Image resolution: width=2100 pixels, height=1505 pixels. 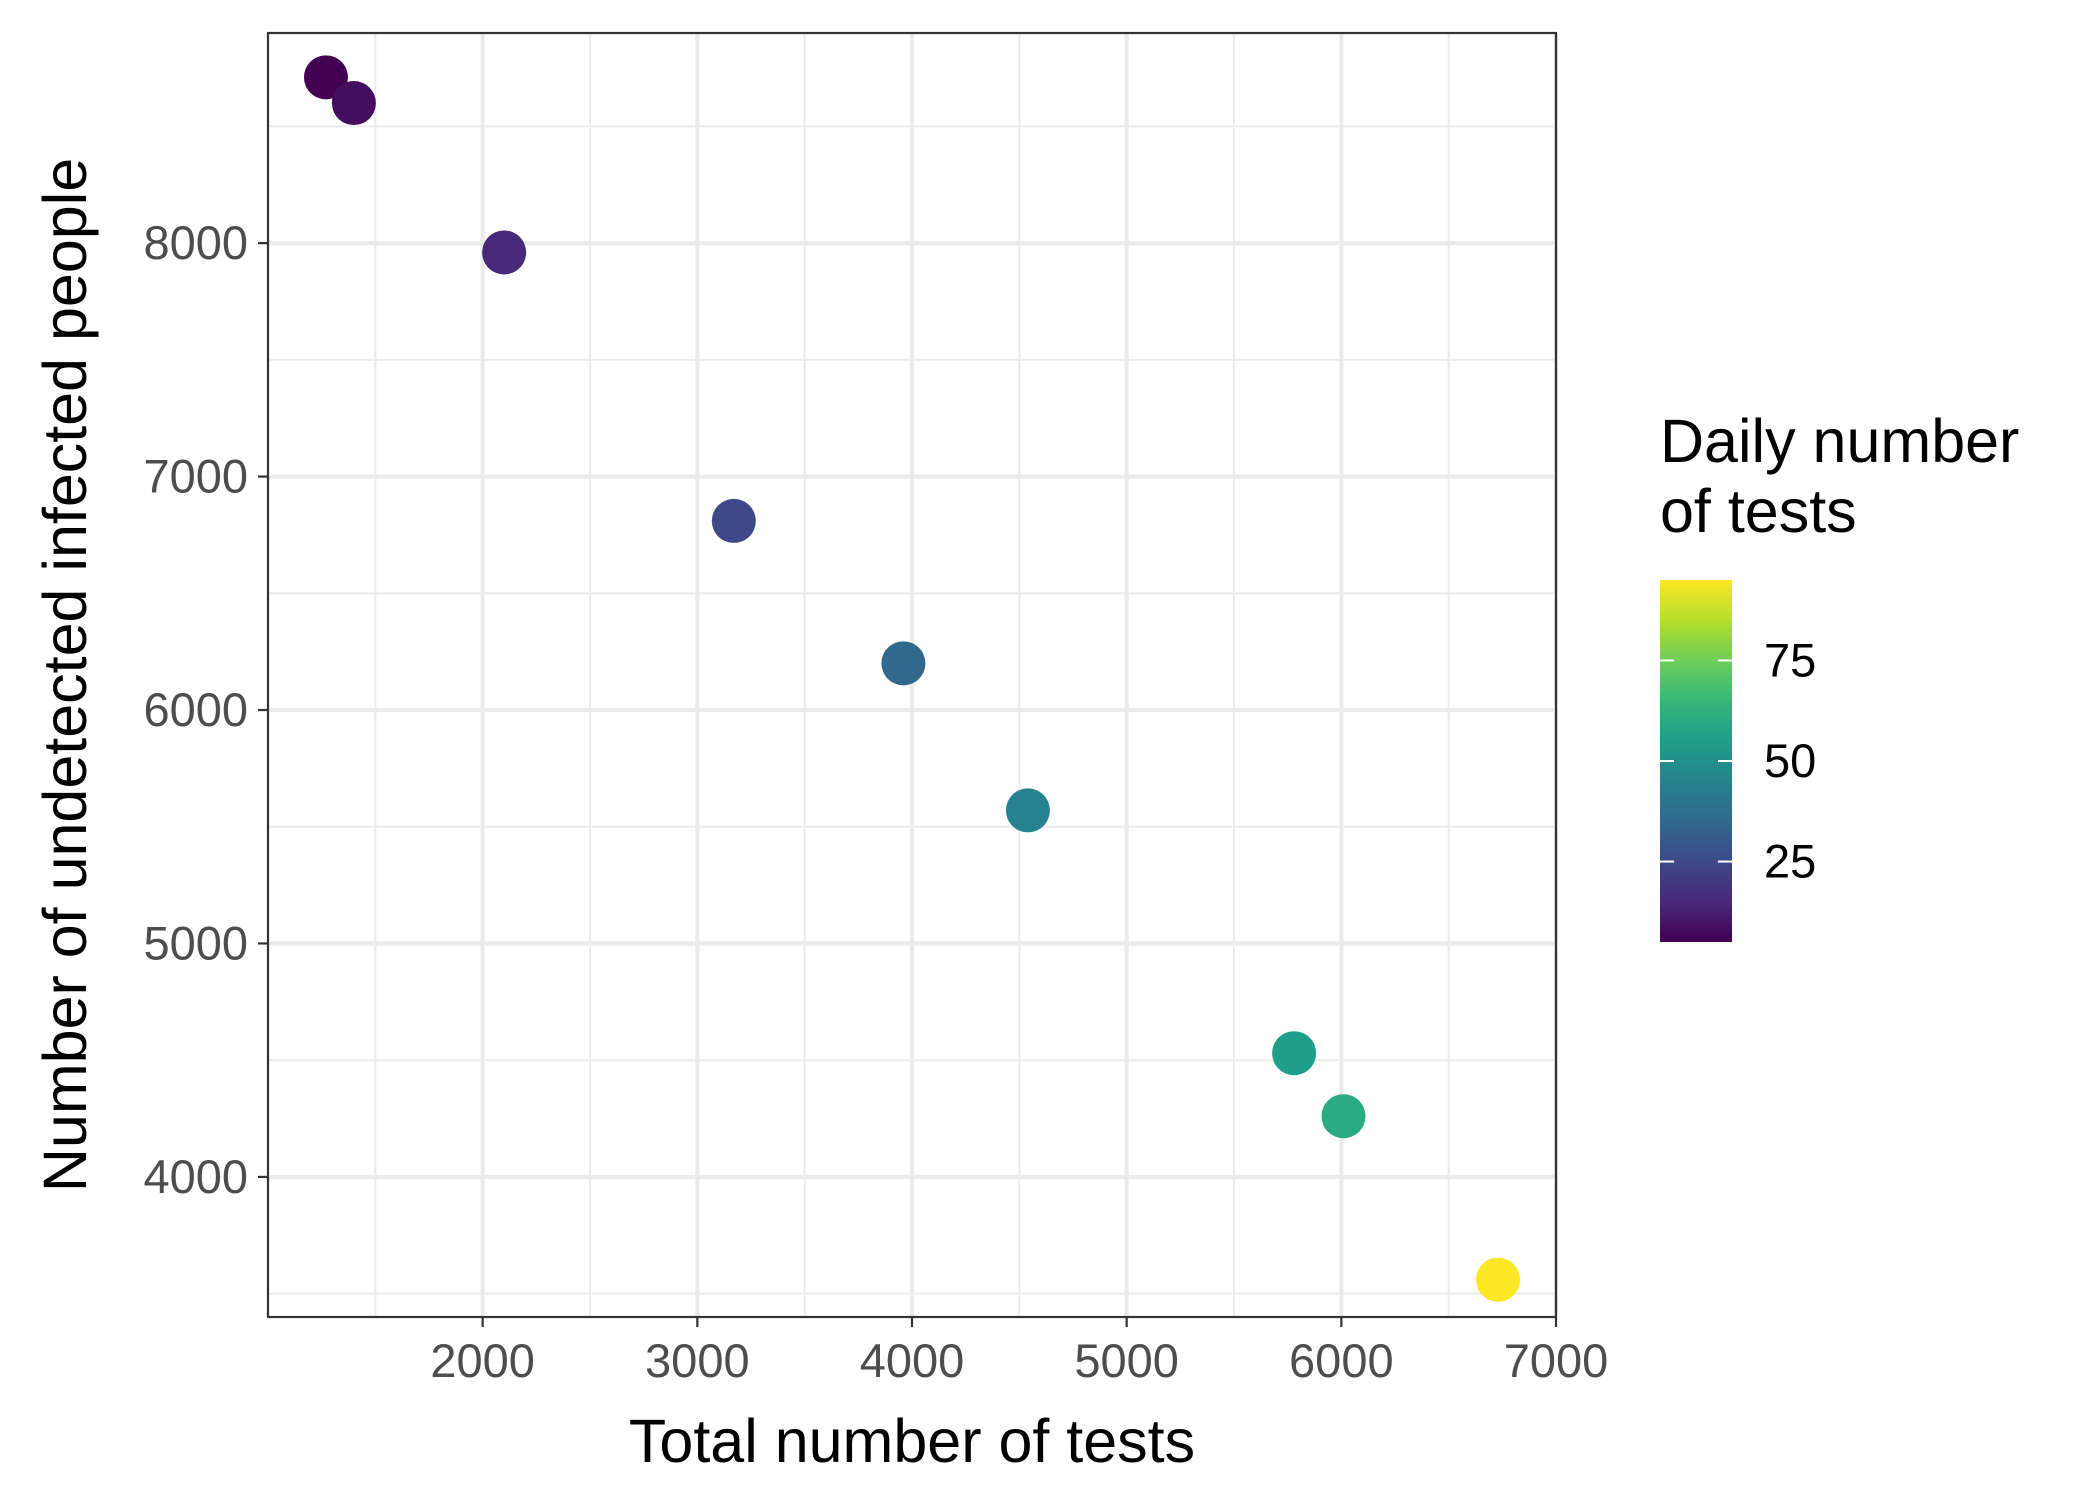 I want to click on x-tick-label: 2000, so click(x=482, y=1360).